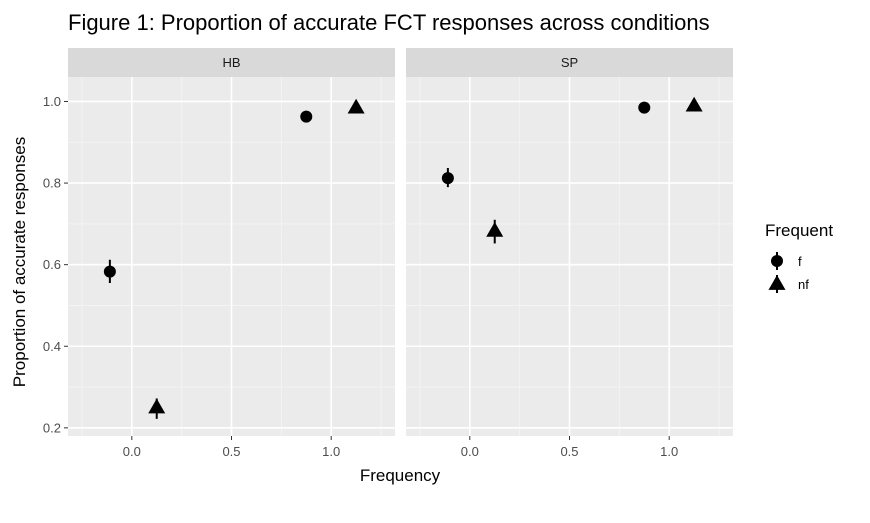 The height and width of the screenshot is (523, 870). I want to click on panel-strip-label: HB, so click(231, 62).